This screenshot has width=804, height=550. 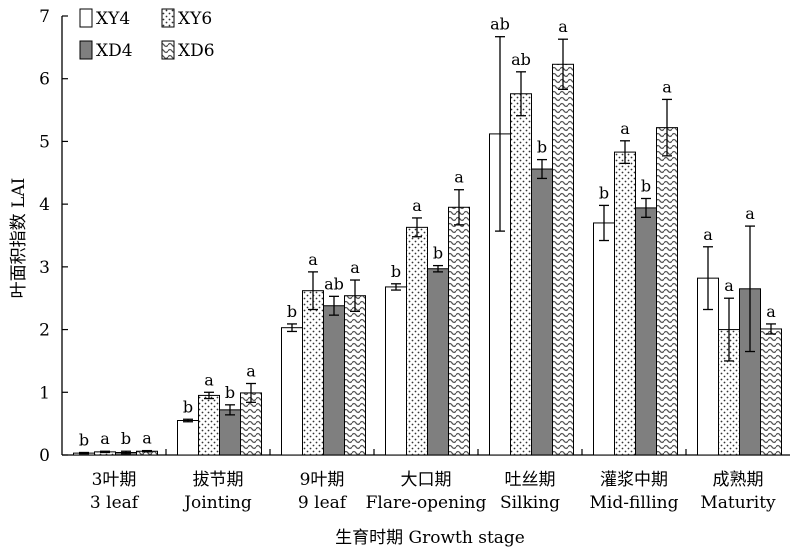 What do you see at coordinates (115, 503) in the screenshot?
I see `x-tick-label-en: 3 leaf` at bounding box center [115, 503].